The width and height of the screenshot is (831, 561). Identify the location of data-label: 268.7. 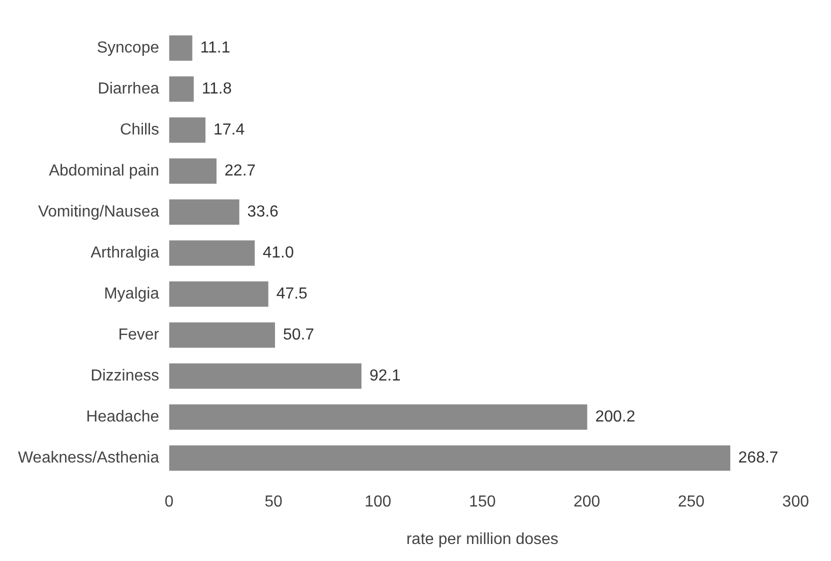
(758, 458).